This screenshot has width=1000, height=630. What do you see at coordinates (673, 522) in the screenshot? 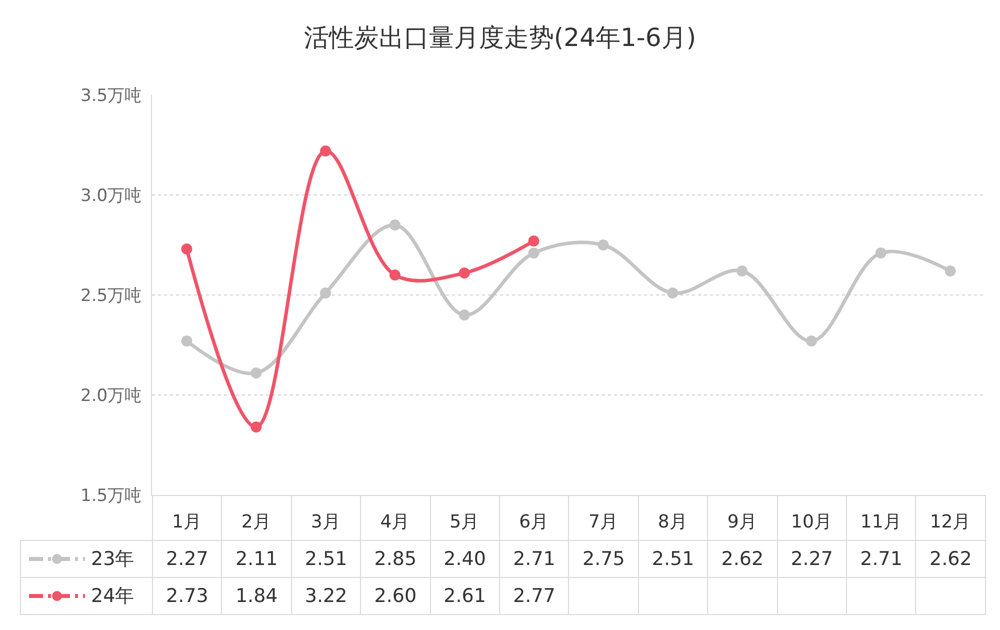
I see `x-tick-label: 8月` at bounding box center [673, 522].